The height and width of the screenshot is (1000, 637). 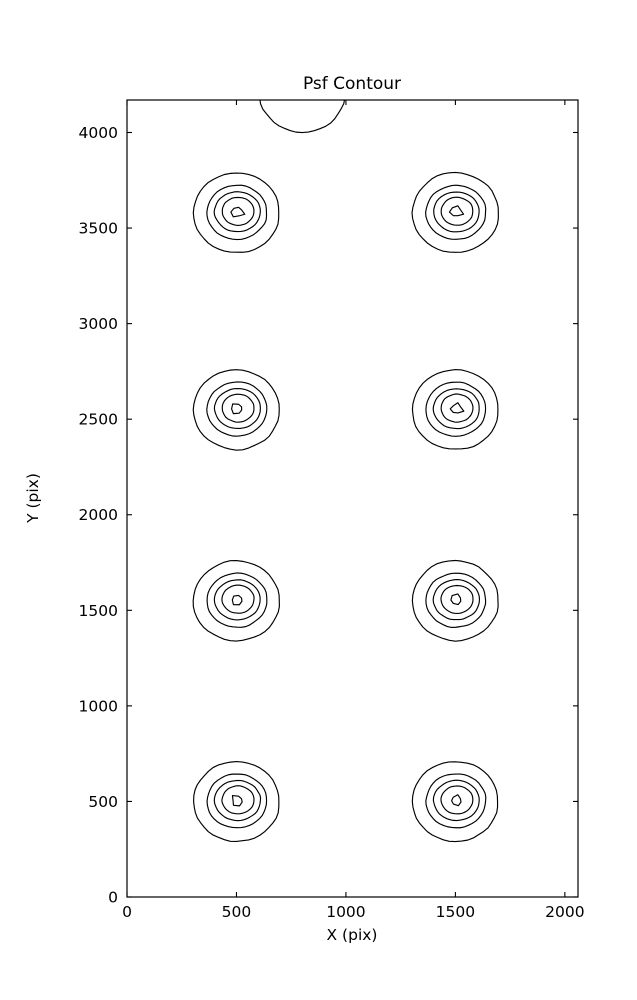 I want to click on page-title: Psf Contour, so click(x=352, y=84).